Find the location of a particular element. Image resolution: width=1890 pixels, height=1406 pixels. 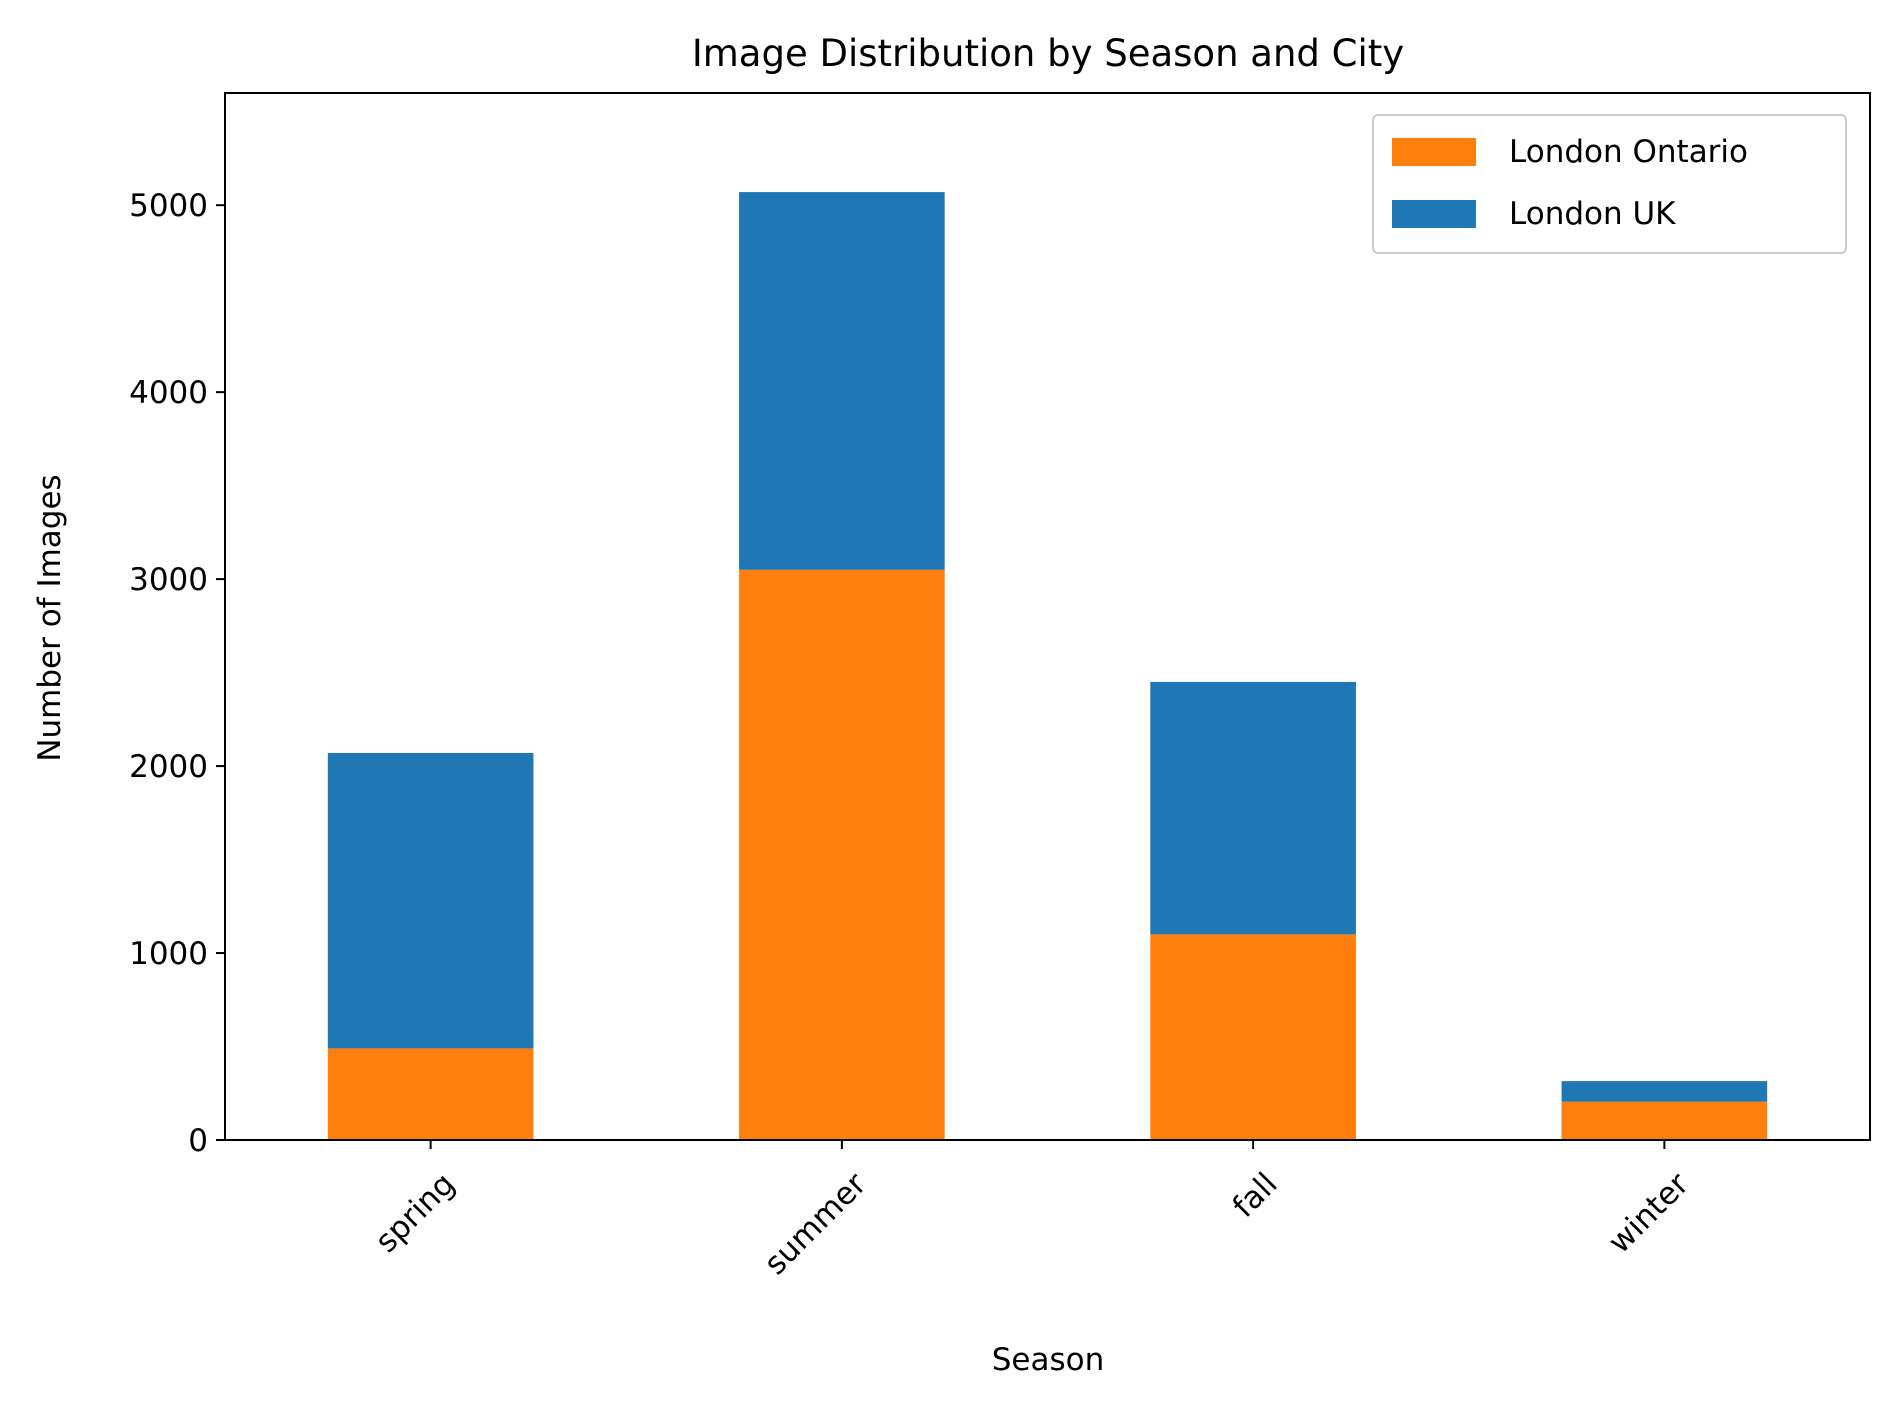

legend-swatch-london-uk is located at coordinates (1434, 214).